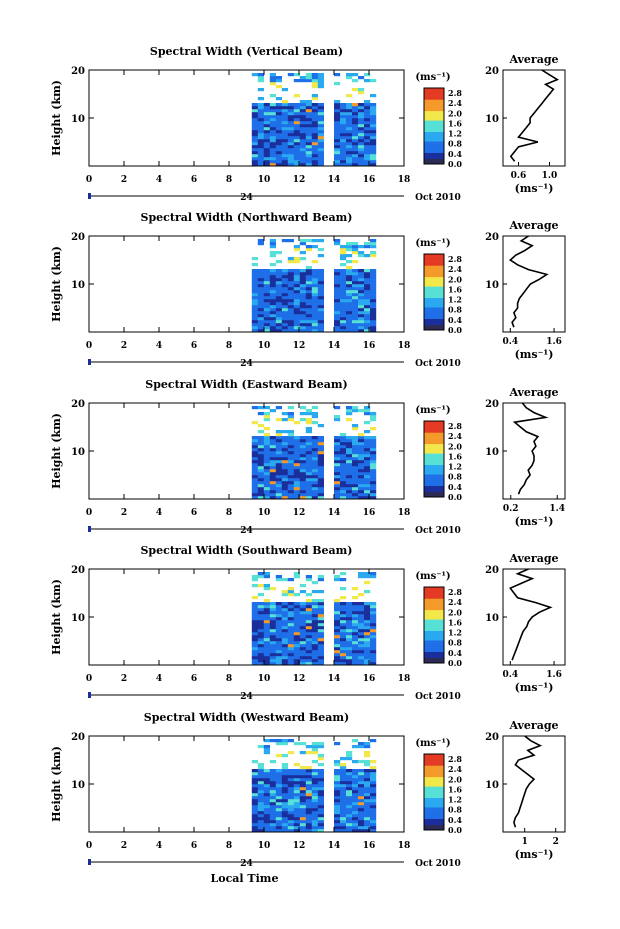 The width and height of the screenshot is (620, 929). What do you see at coordinates (246, 384) in the screenshot?
I see `panel-title: Spectral Width (Eastward Beam)` at bounding box center [246, 384].